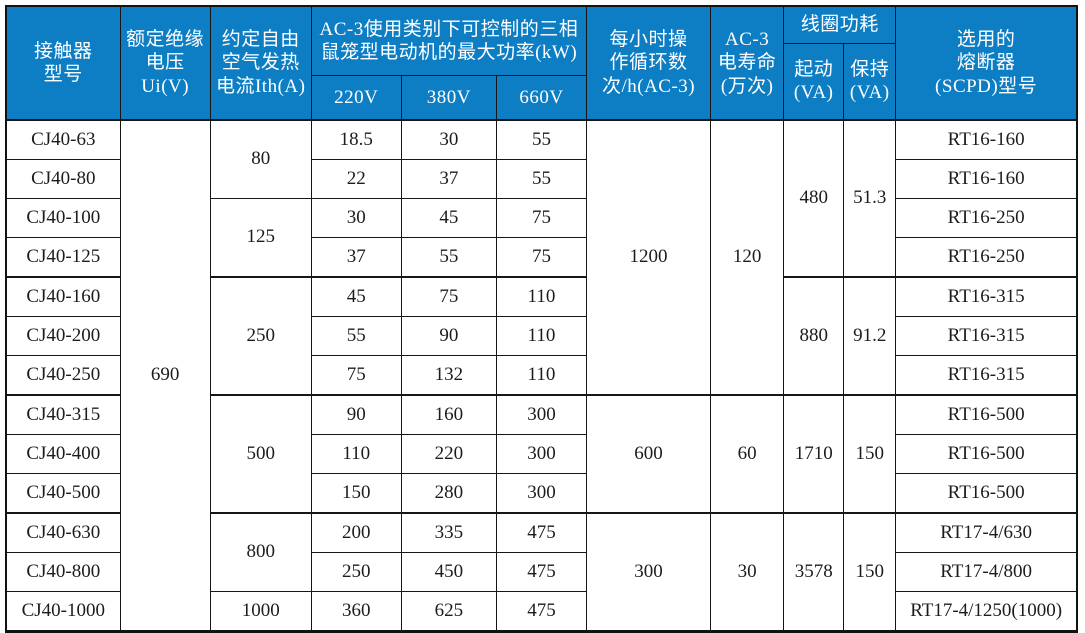  Describe the element at coordinates (747, 257) in the screenshot. I see `cell-electrical-life: 120` at that location.